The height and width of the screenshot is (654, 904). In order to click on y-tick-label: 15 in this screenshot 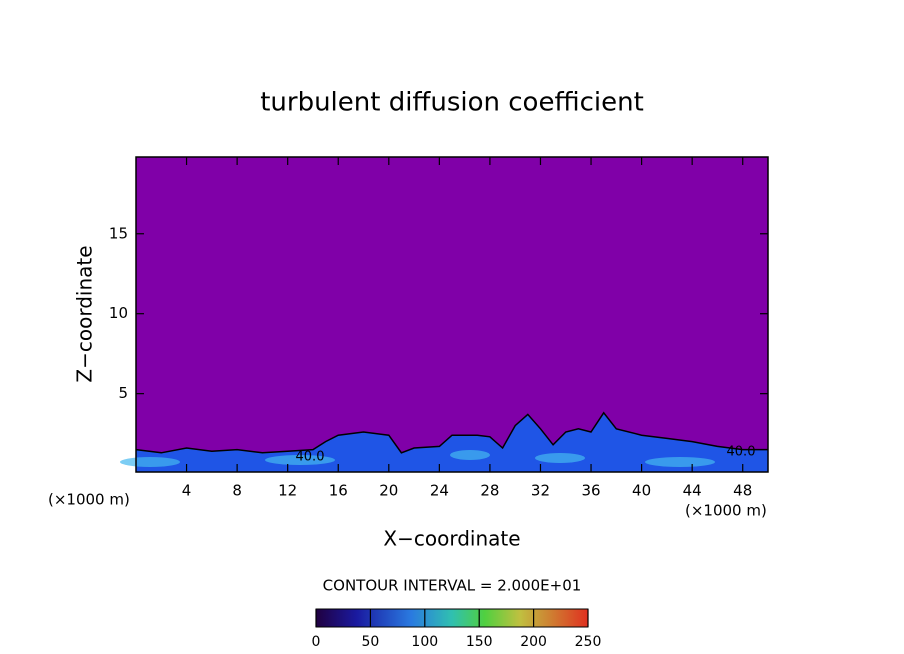, I will do `click(118, 233)`.